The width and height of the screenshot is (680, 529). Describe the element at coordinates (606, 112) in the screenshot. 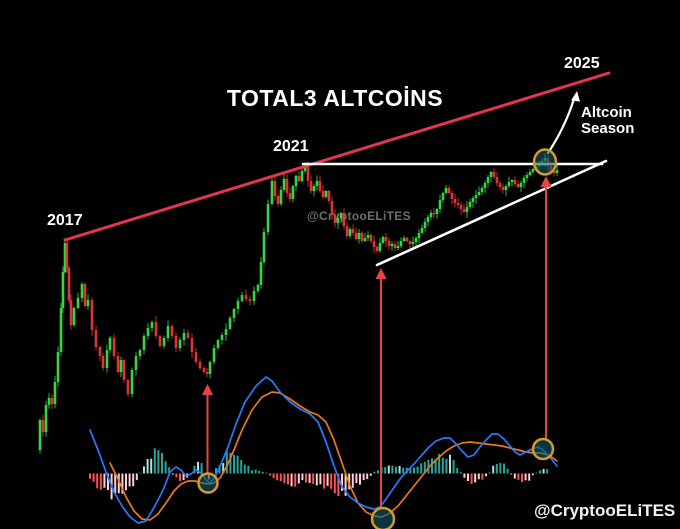

I see `altcoin-season-line1: Altcoin` at that location.